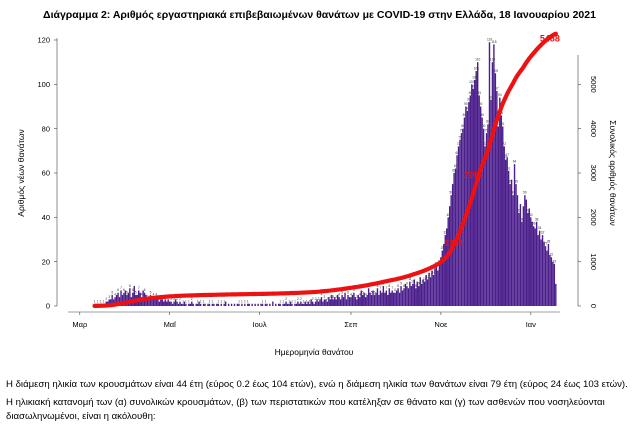 The image size is (639, 435). Describe the element at coordinates (428, 277) in the screenshot. I see `bar-value-label: 12` at that location.